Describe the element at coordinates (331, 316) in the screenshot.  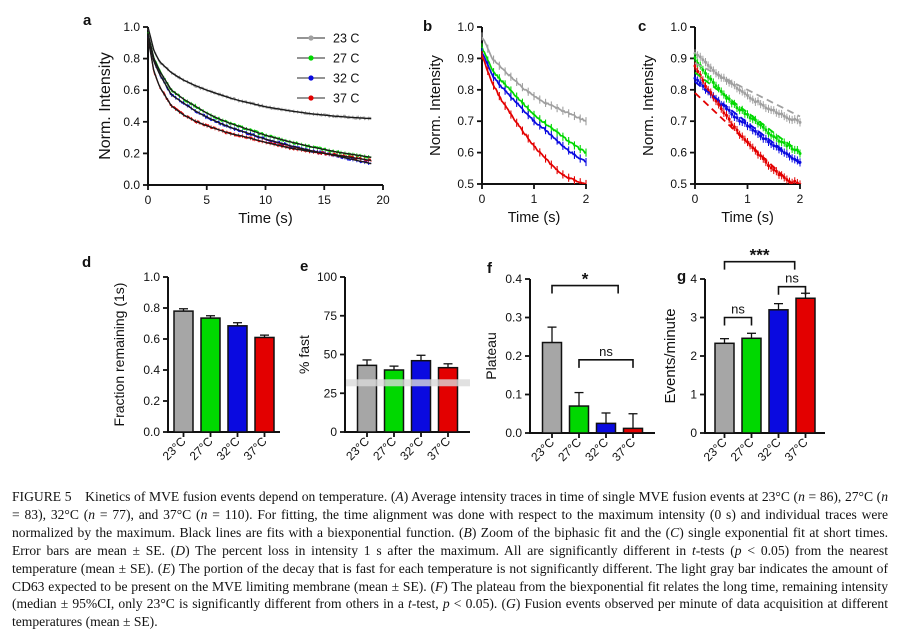
I see `svg-text: 75` at that location.